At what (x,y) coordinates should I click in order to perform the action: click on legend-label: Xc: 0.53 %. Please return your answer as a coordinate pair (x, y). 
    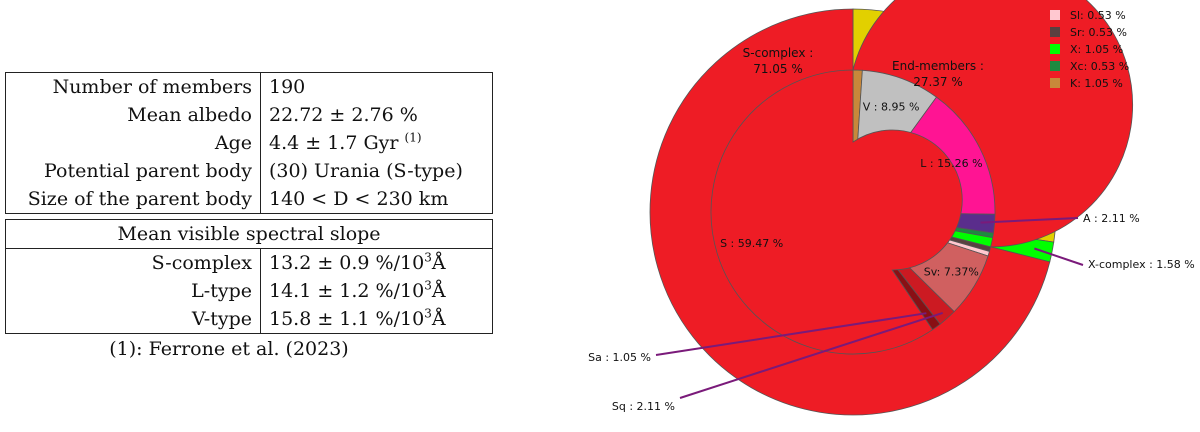
    Looking at the image, I should click on (1099, 66).